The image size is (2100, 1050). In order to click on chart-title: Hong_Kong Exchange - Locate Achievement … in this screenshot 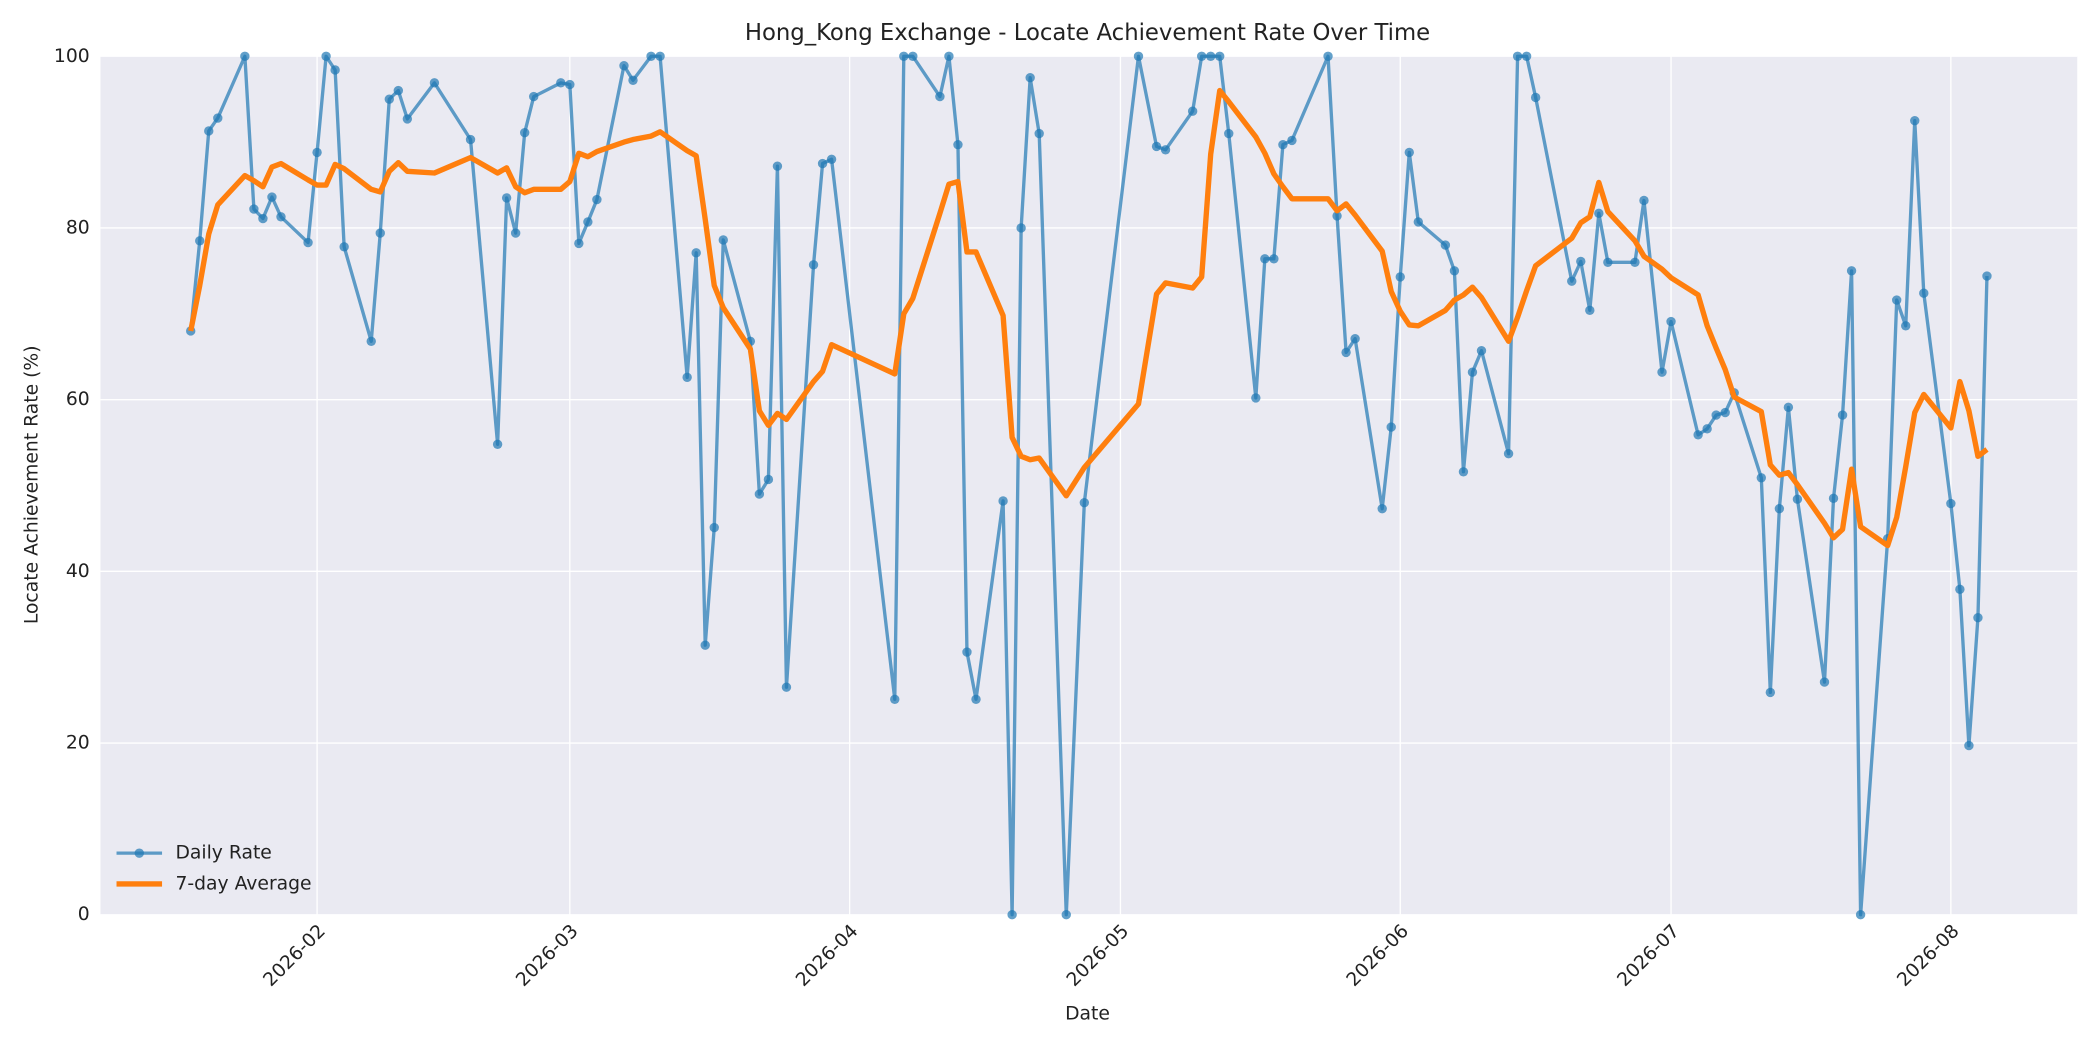, I will do `click(1087, 33)`.